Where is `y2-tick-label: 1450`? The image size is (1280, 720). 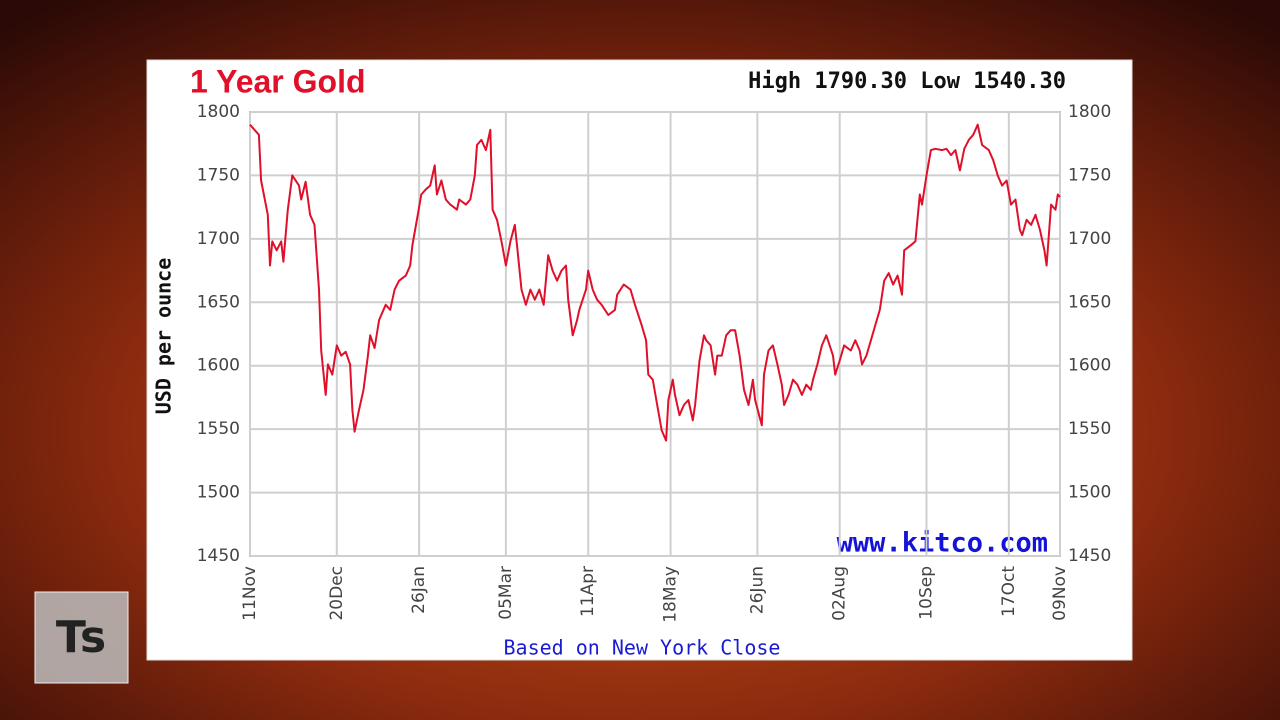
y2-tick-label: 1450 is located at coordinates (1089, 556).